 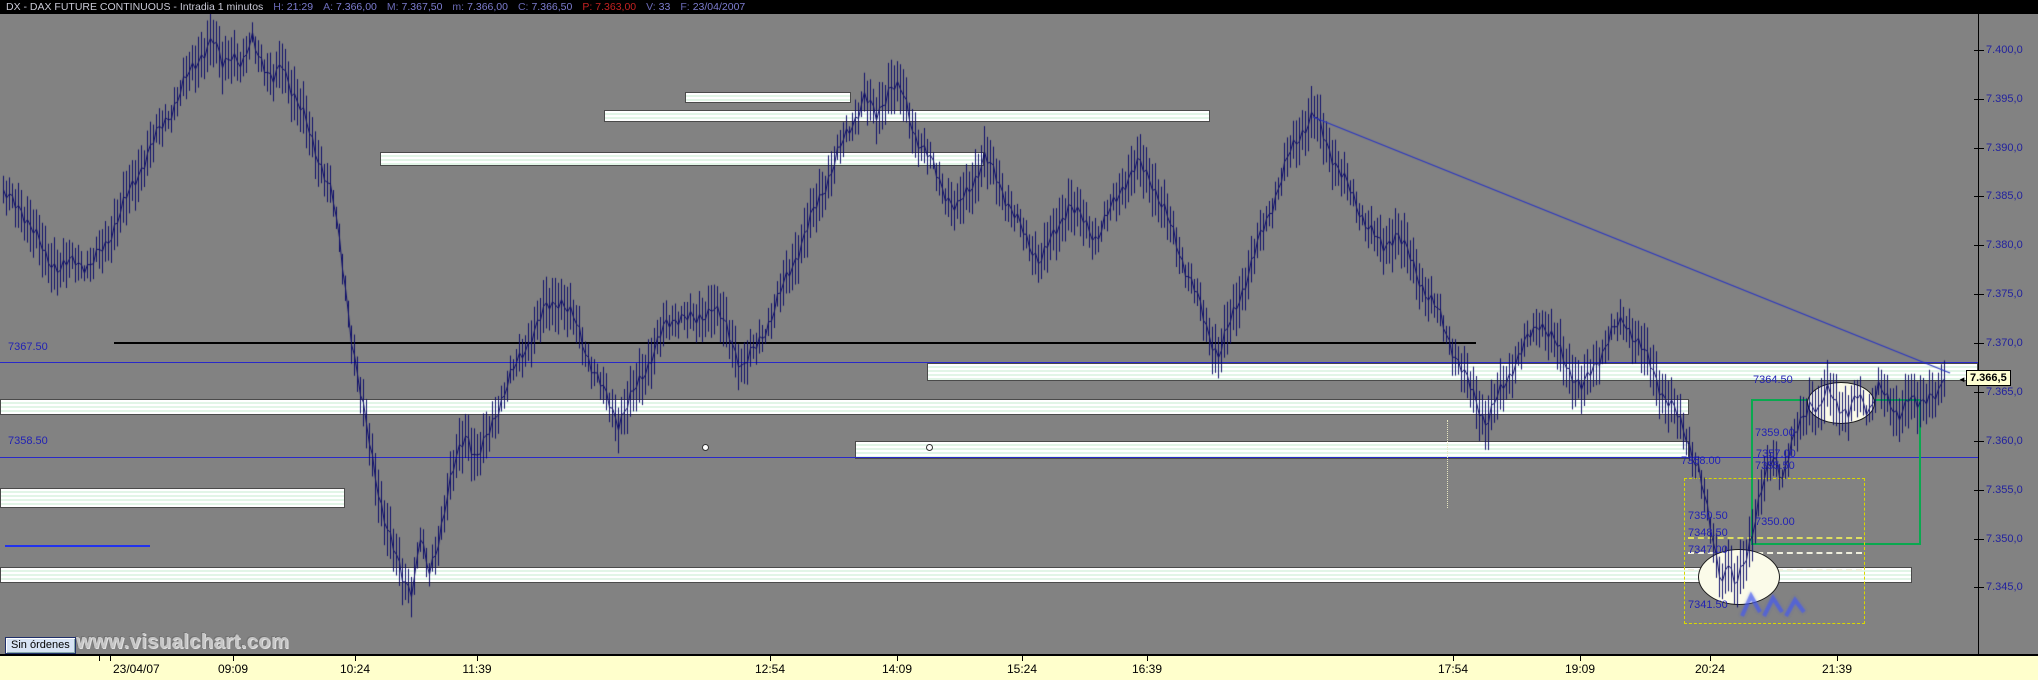 What do you see at coordinates (1962, 379) in the screenshot?
I see `badge-arrow-icon: ◄` at bounding box center [1962, 379].